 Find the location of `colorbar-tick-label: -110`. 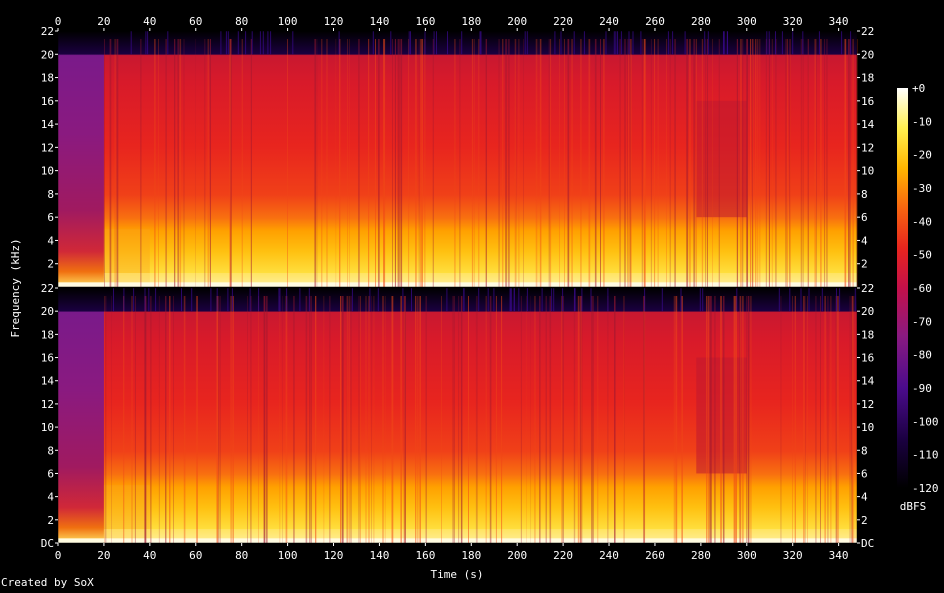

colorbar-tick-label: -110 is located at coordinates (925, 455).